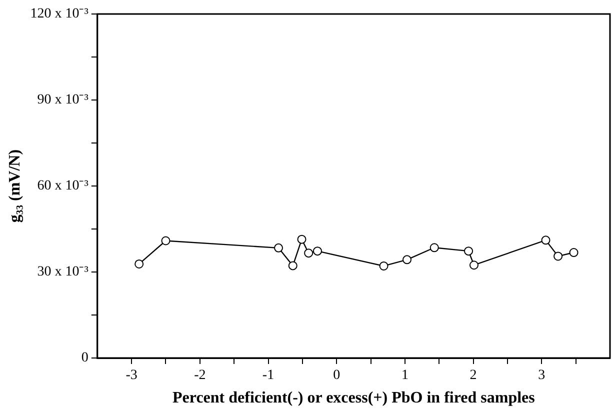 Image resolution: width=616 pixels, height=410 pixels. I want to click on x-tick-label: 1, so click(404, 376).